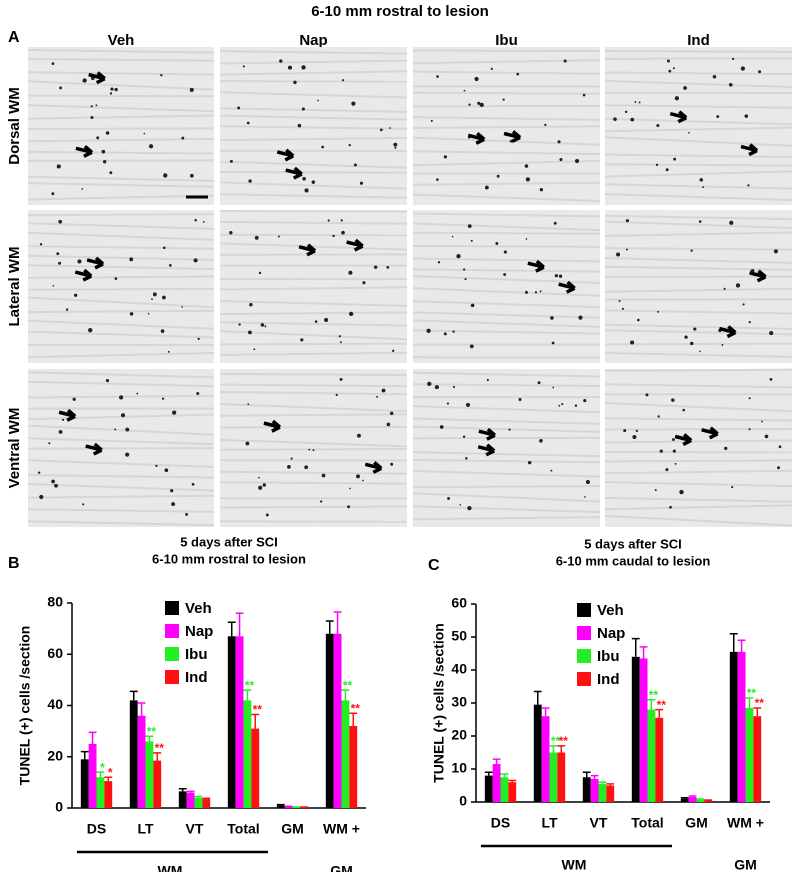  I want to click on column-label: Nap, so click(313, 40).